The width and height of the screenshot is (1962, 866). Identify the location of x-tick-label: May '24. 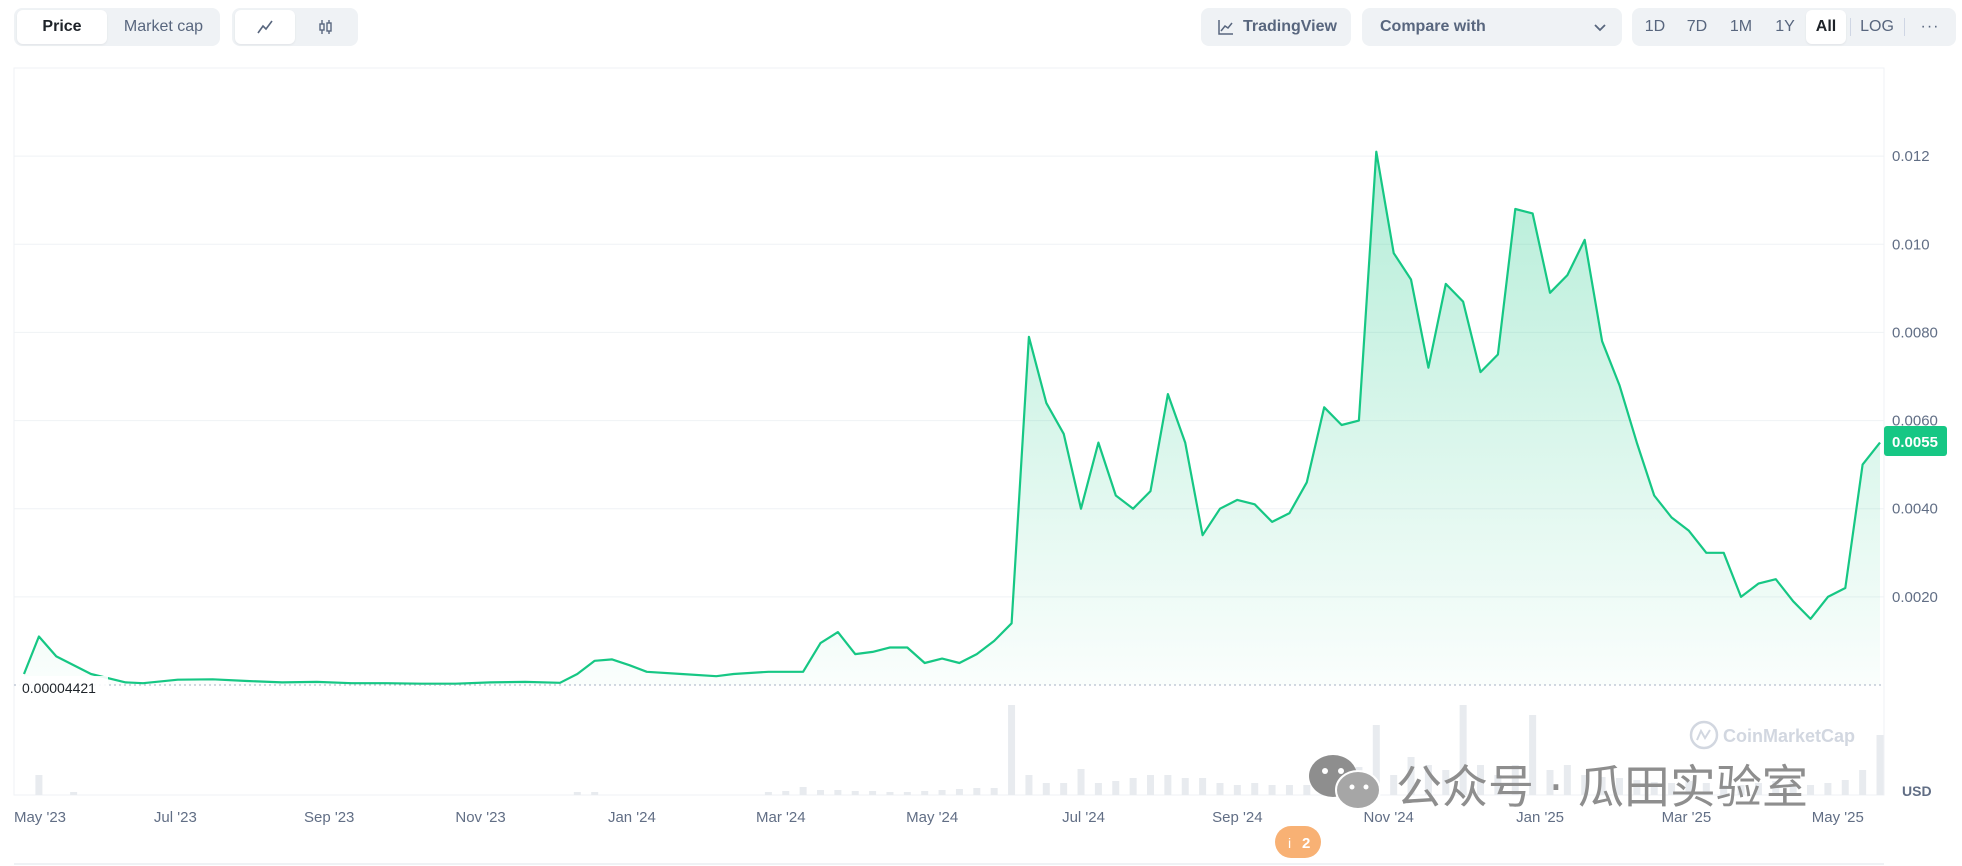
(932, 817).